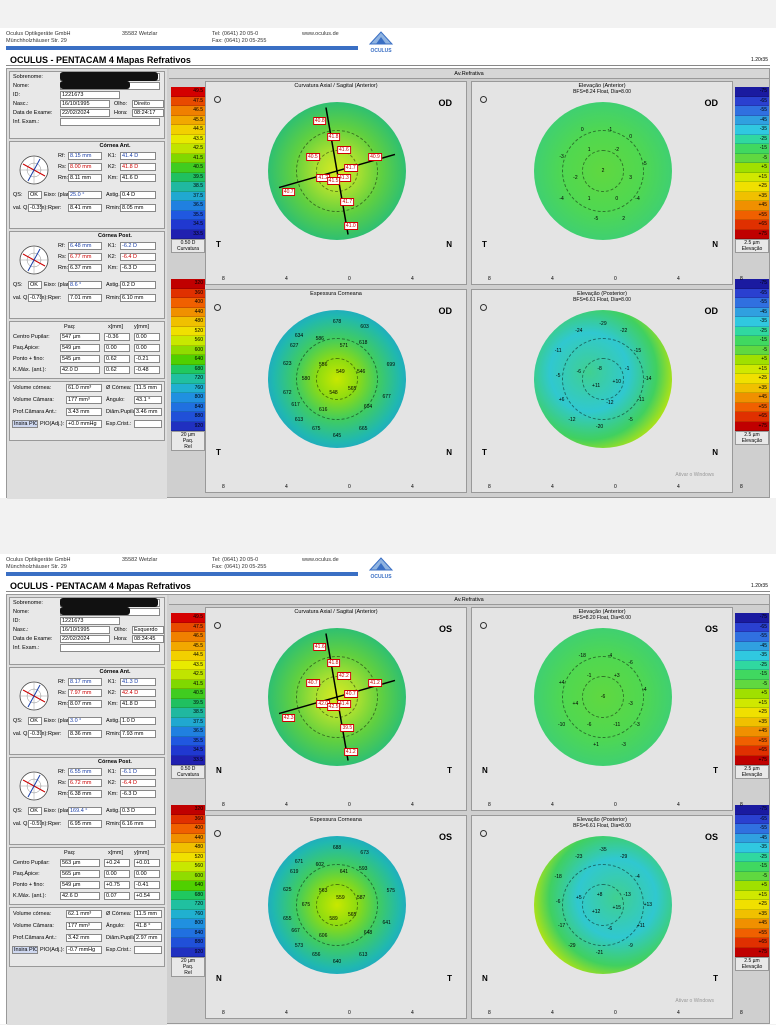  Describe the element at coordinates (640, 925) in the screenshot. I see `map-value: +11` at that location.